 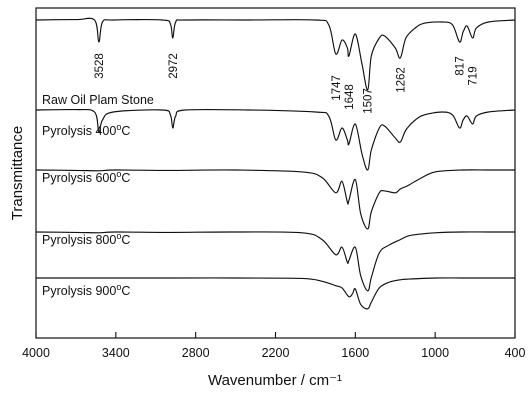 What do you see at coordinates (86, 130) in the screenshot?
I see `series-label-1: Pyrolysis 400oC` at bounding box center [86, 130].